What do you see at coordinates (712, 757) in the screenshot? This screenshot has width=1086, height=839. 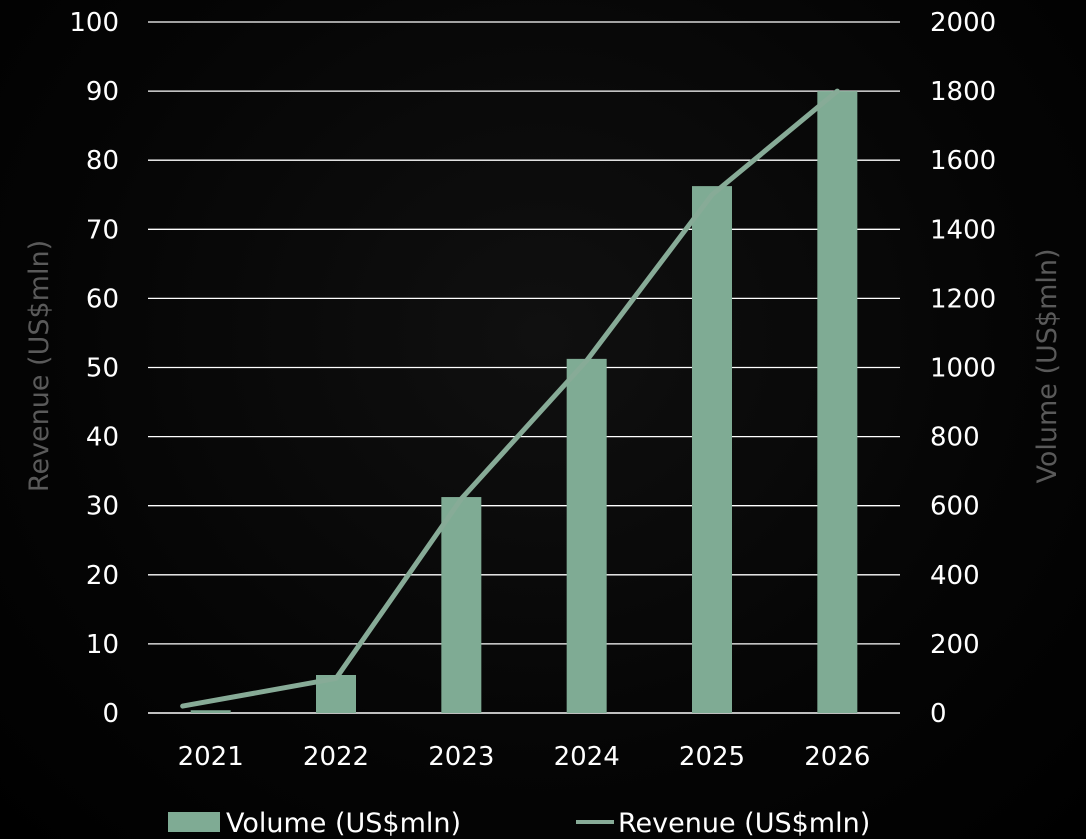 I see `x-tick-label: 2025` at bounding box center [712, 757].